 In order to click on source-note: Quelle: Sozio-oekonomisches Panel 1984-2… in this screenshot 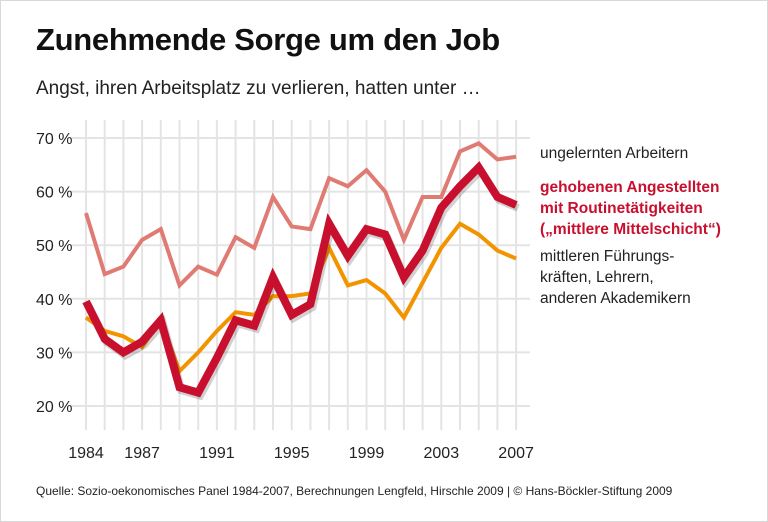, I will do `click(354, 491)`.